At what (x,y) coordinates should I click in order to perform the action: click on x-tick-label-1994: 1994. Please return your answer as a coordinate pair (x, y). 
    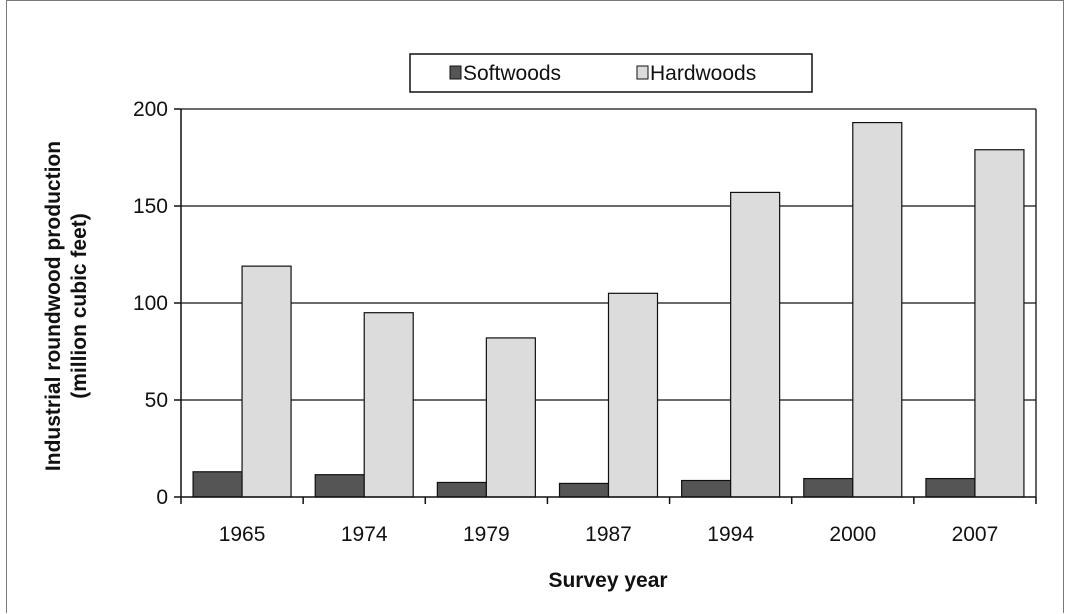
    Looking at the image, I should click on (730, 534).